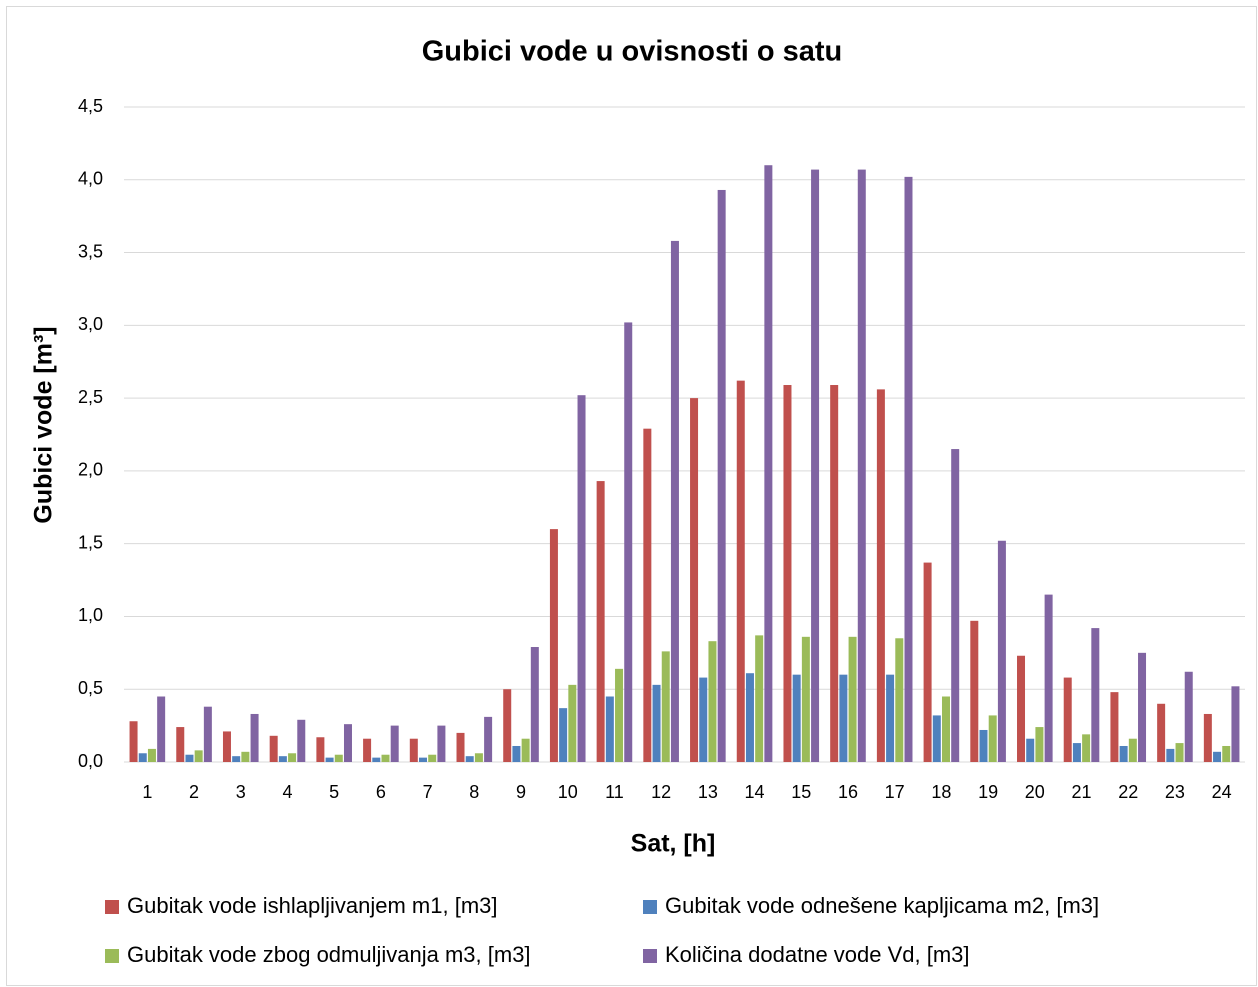 The width and height of the screenshot is (1258, 987). What do you see at coordinates (334, 792) in the screenshot?
I see `x-tick-label: 5` at bounding box center [334, 792].